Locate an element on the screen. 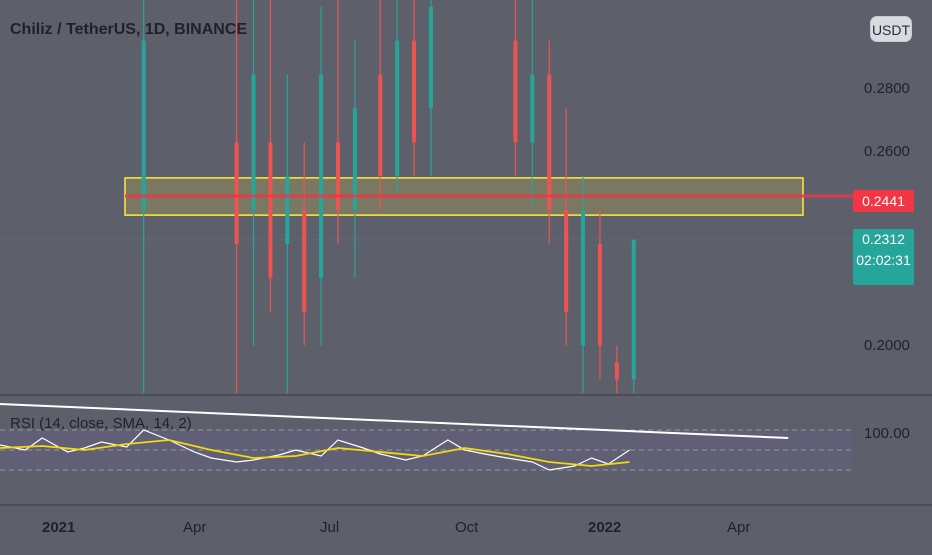 The width and height of the screenshot is (932, 555). currency-button: USDT is located at coordinates (891, 29).